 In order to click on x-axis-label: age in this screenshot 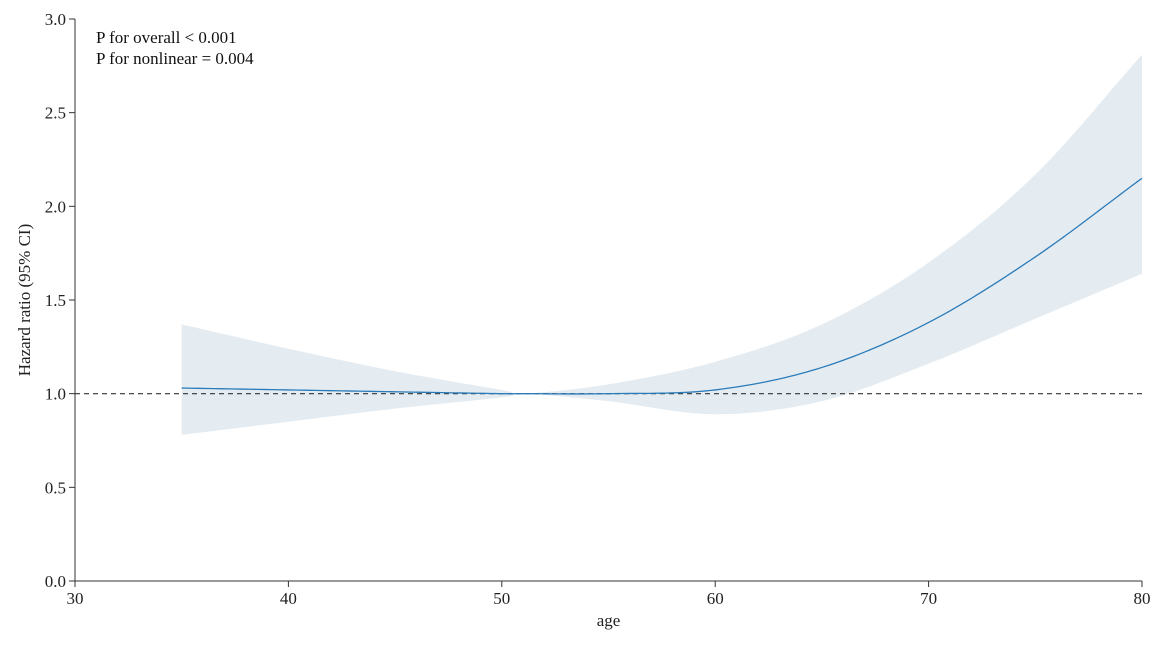, I will do `click(609, 620)`.